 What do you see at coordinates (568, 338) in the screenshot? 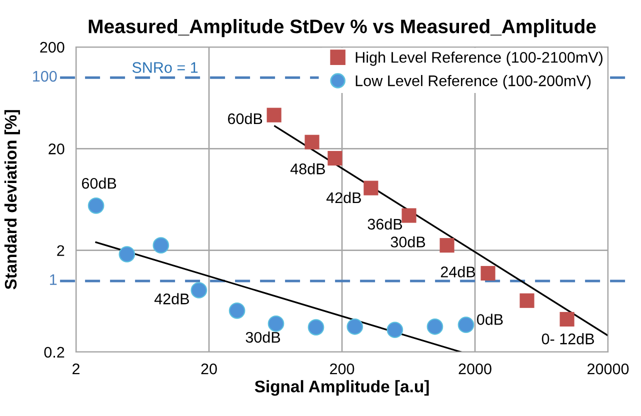
I see `annotation: 0- 12dB` at bounding box center [568, 338].